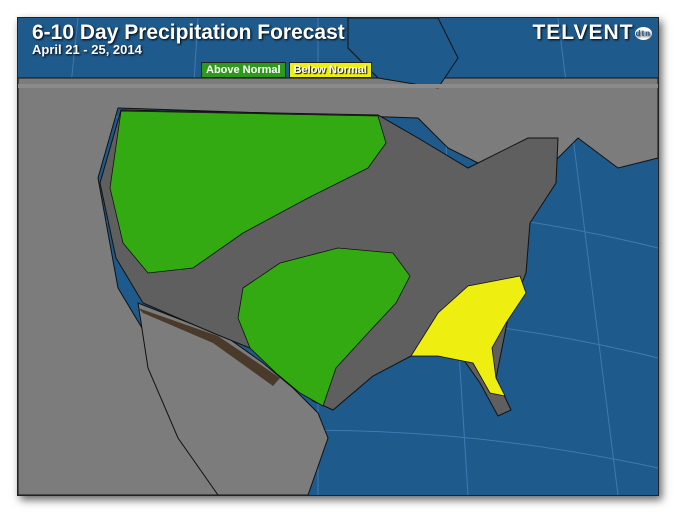 The height and width of the screenshot is (532, 692). I want to click on legend-below-normal: Below Normal, so click(330, 70).